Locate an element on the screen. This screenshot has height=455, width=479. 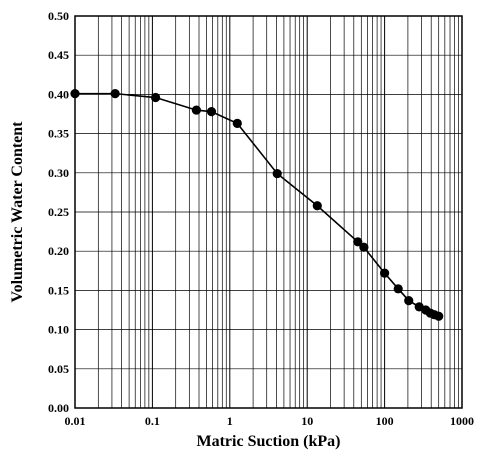
y-tick-label: 0.30 is located at coordinates (58, 173).